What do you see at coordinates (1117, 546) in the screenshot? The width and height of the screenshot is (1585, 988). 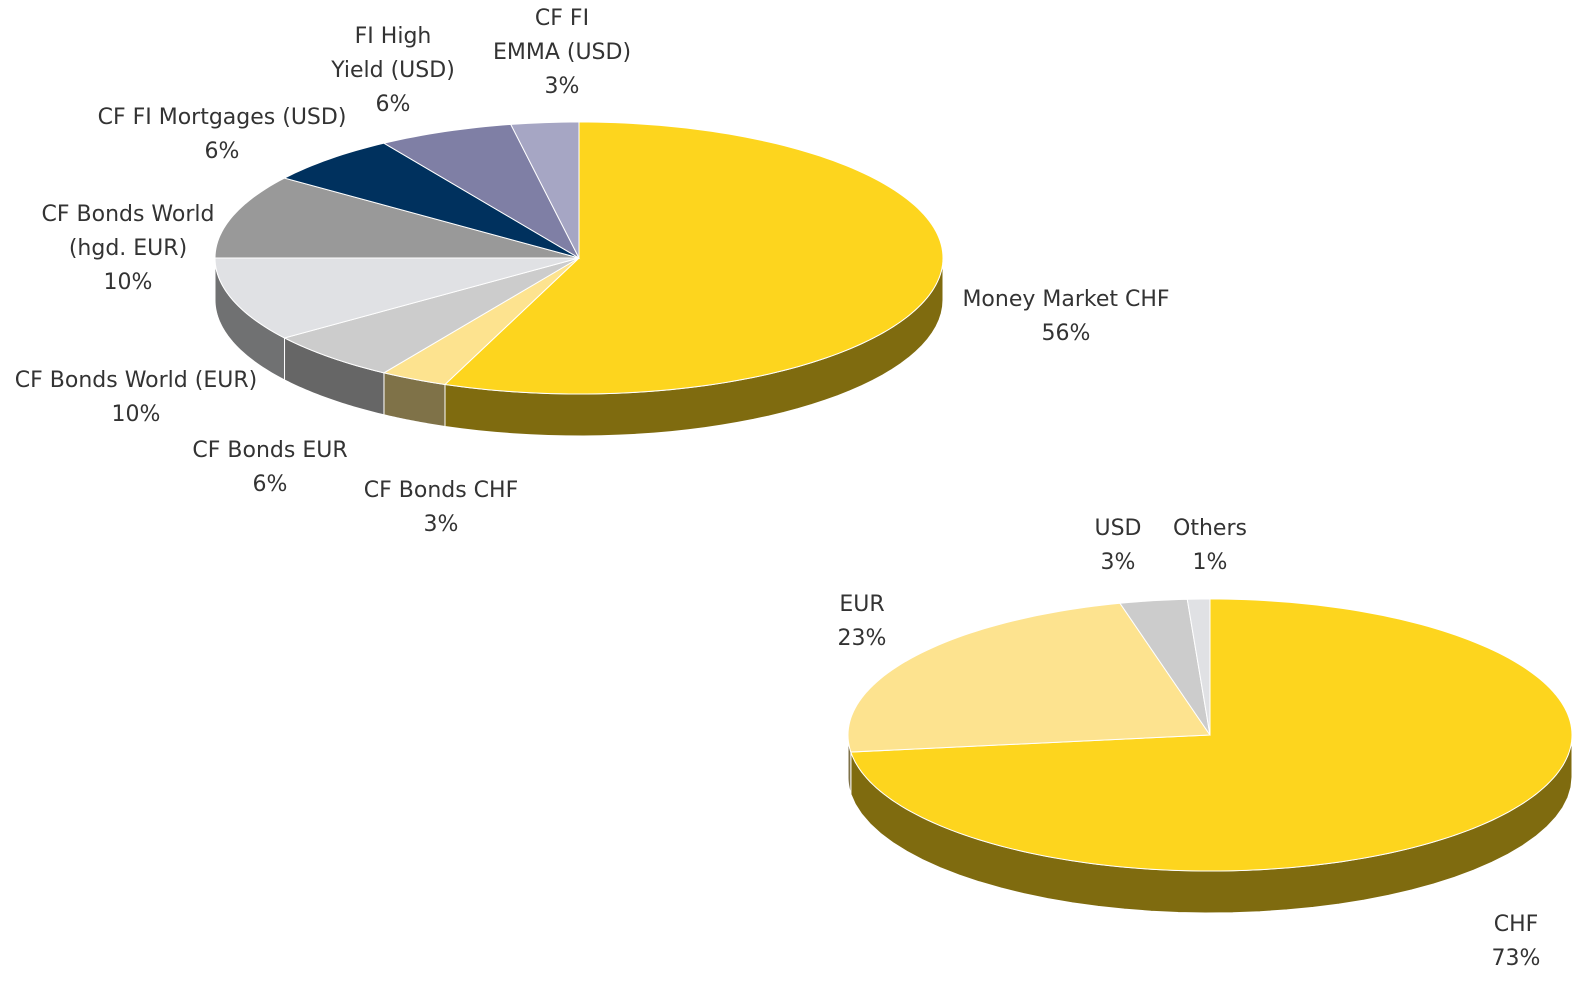 I see `slice-label: USD 3%` at bounding box center [1117, 546].